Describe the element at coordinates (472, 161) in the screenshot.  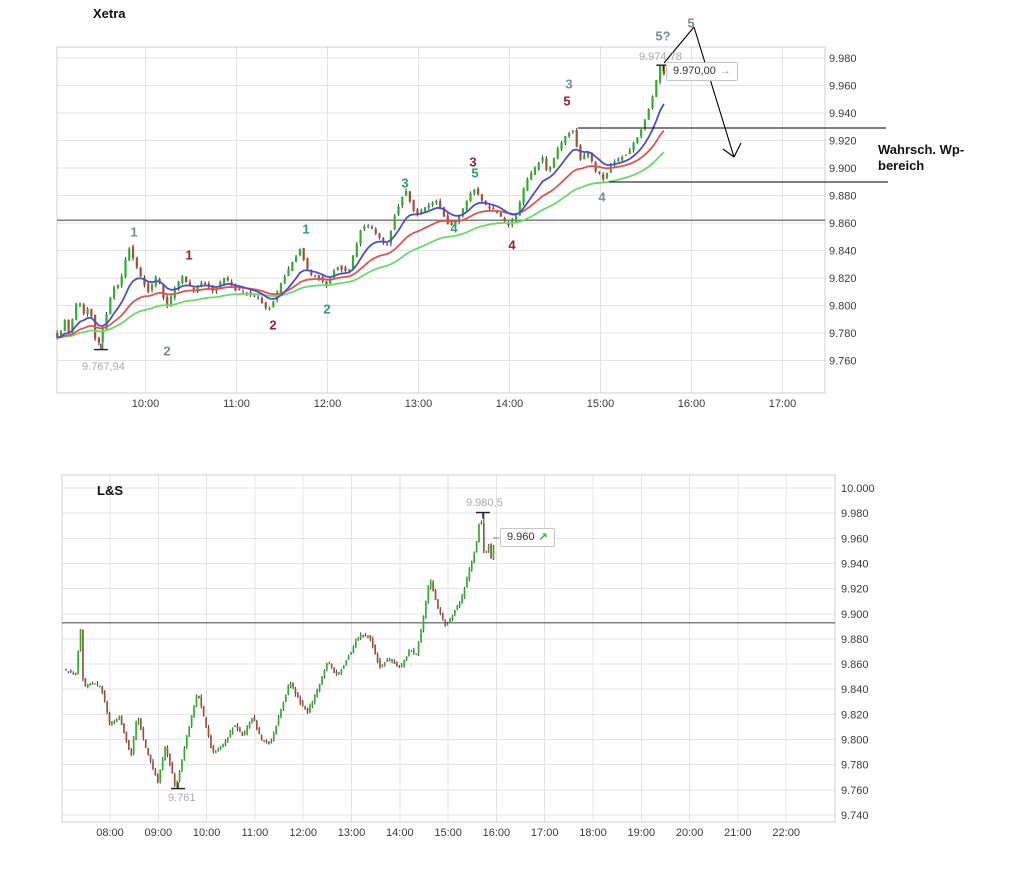
I see `wave-label: 3` at that location.